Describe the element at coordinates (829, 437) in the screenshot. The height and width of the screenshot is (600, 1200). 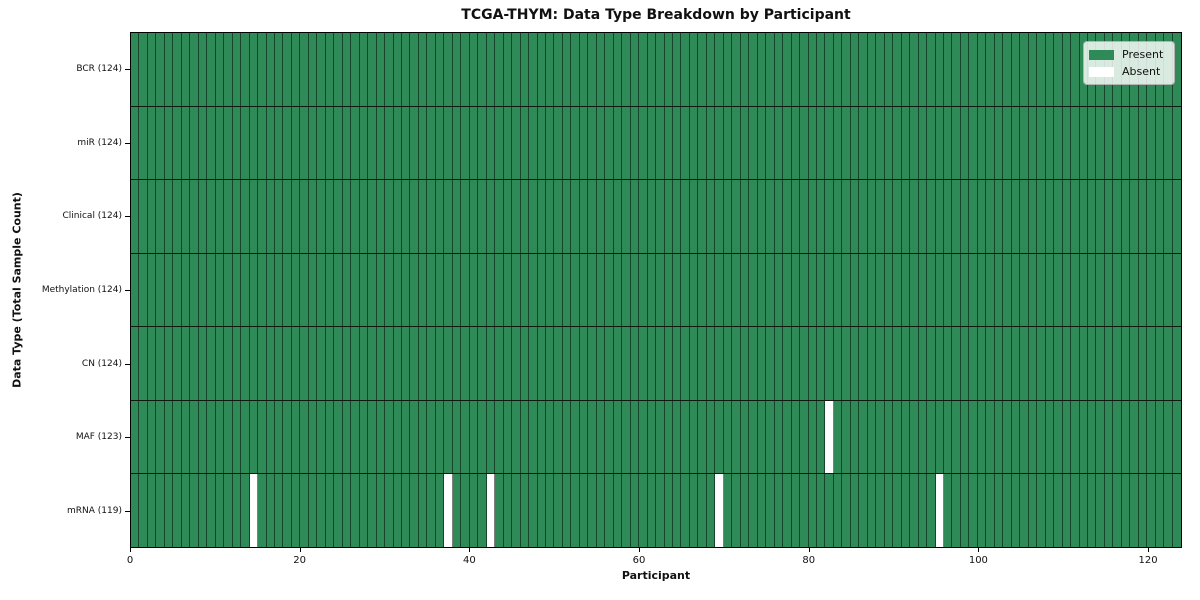
I see `heatmap-cell-absent` at that location.